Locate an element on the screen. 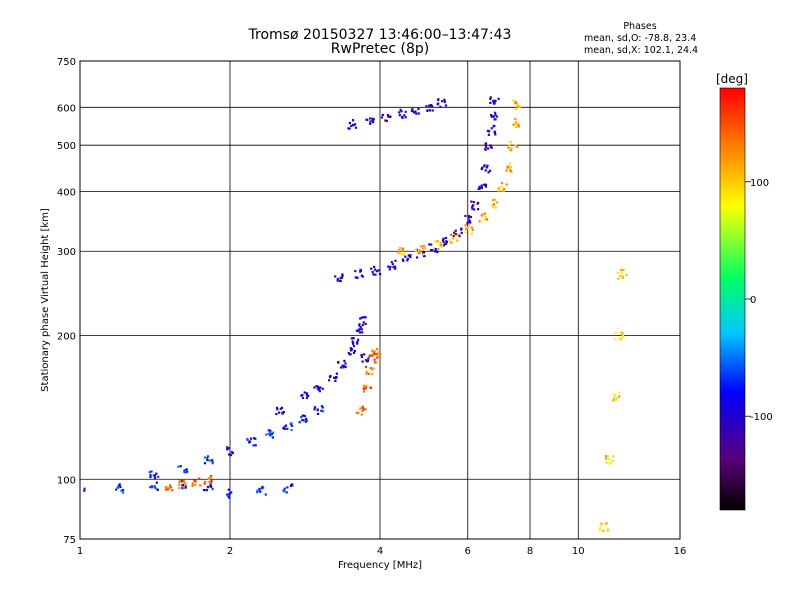  x-tick-label: 6 is located at coordinates (468, 551).